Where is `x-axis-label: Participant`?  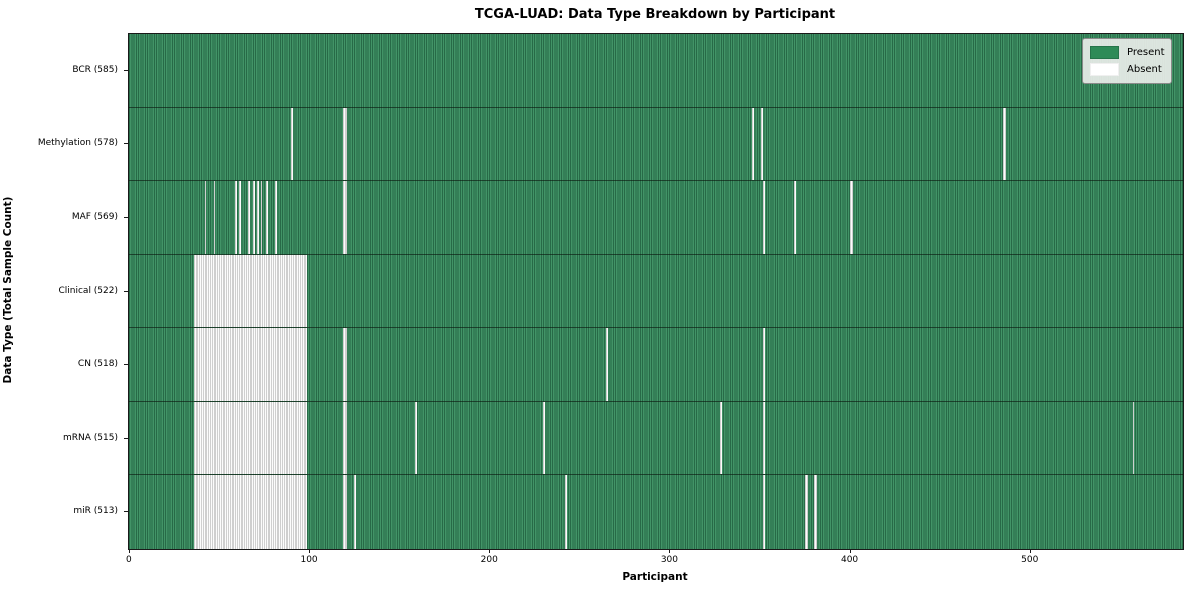 x-axis-label: Participant is located at coordinates (655, 577).